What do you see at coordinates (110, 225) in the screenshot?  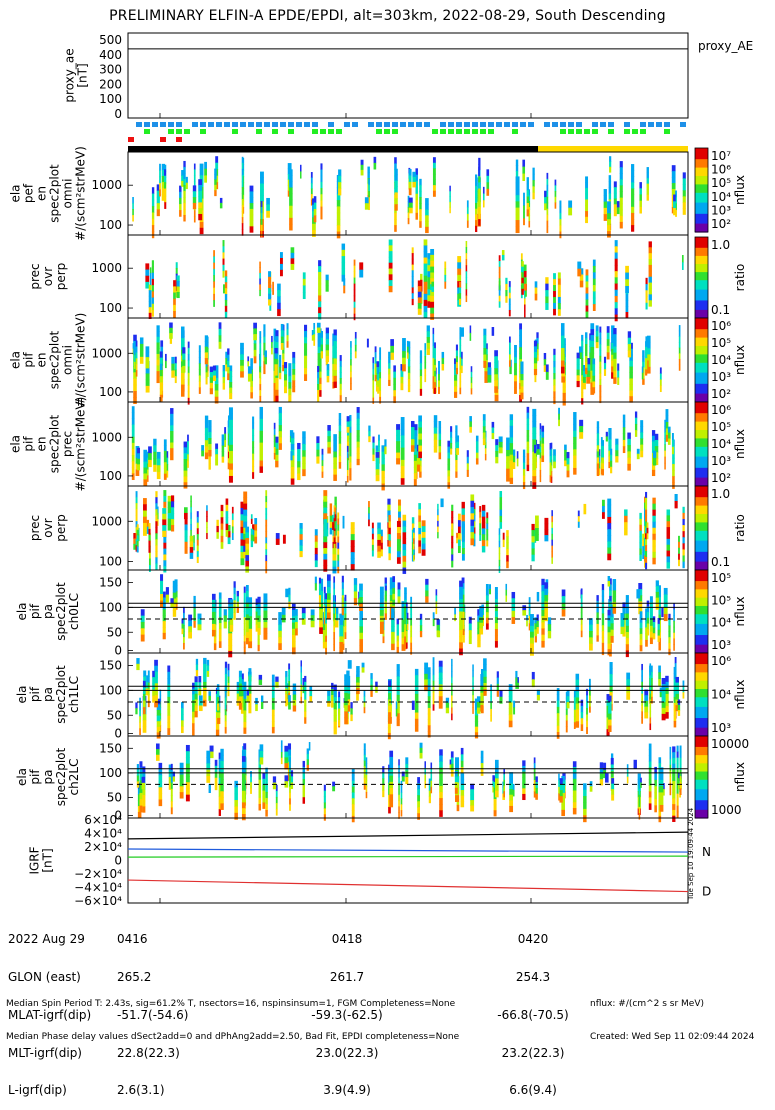 I see `epde-omni-panel-ytick: 100` at bounding box center [110, 225].